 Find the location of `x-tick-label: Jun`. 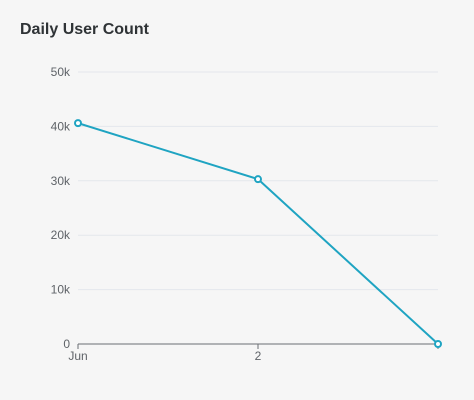

x-tick-label: Jun is located at coordinates (77, 356).